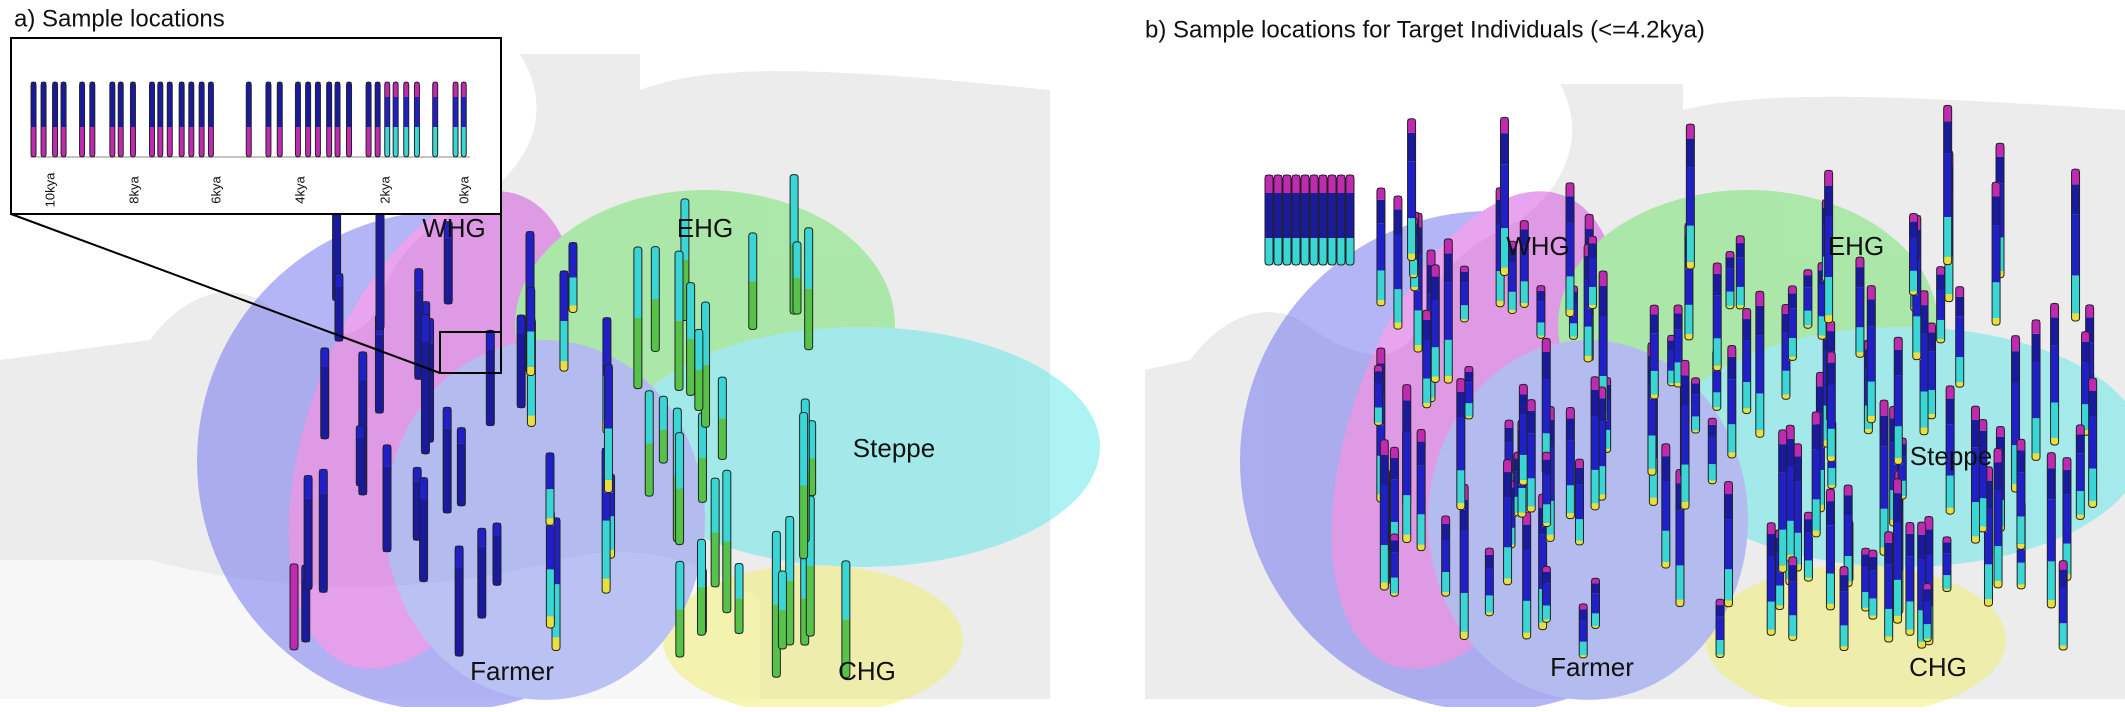  What do you see at coordinates (119, 18) in the screenshot?
I see `panel-title: a) Sample locations` at bounding box center [119, 18].